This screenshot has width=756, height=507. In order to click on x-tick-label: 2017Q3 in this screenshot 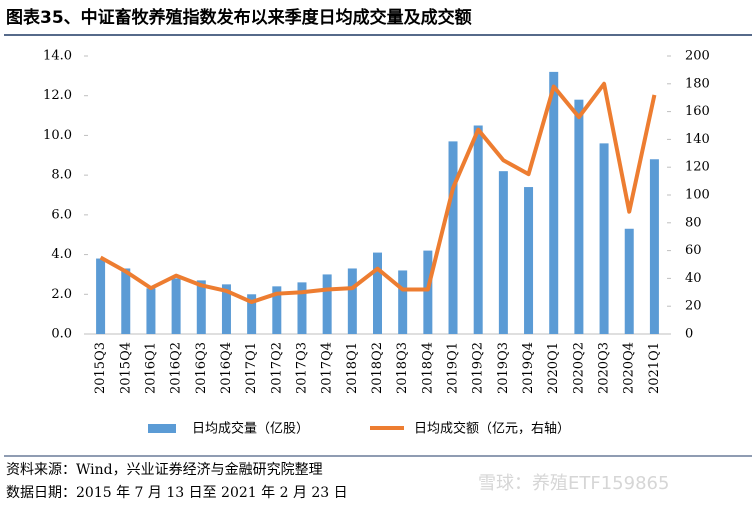, I will do `click(301, 368)`.